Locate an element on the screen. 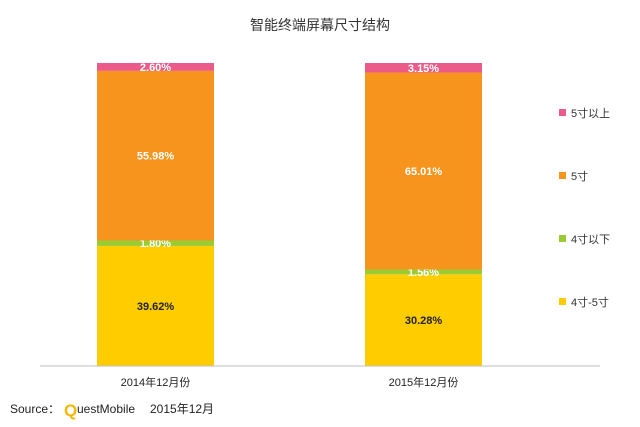 The height and width of the screenshot is (427, 640). legend: 5寸以上 5寸 4寸以下 4寸-5寸 is located at coordinates (584, 207).